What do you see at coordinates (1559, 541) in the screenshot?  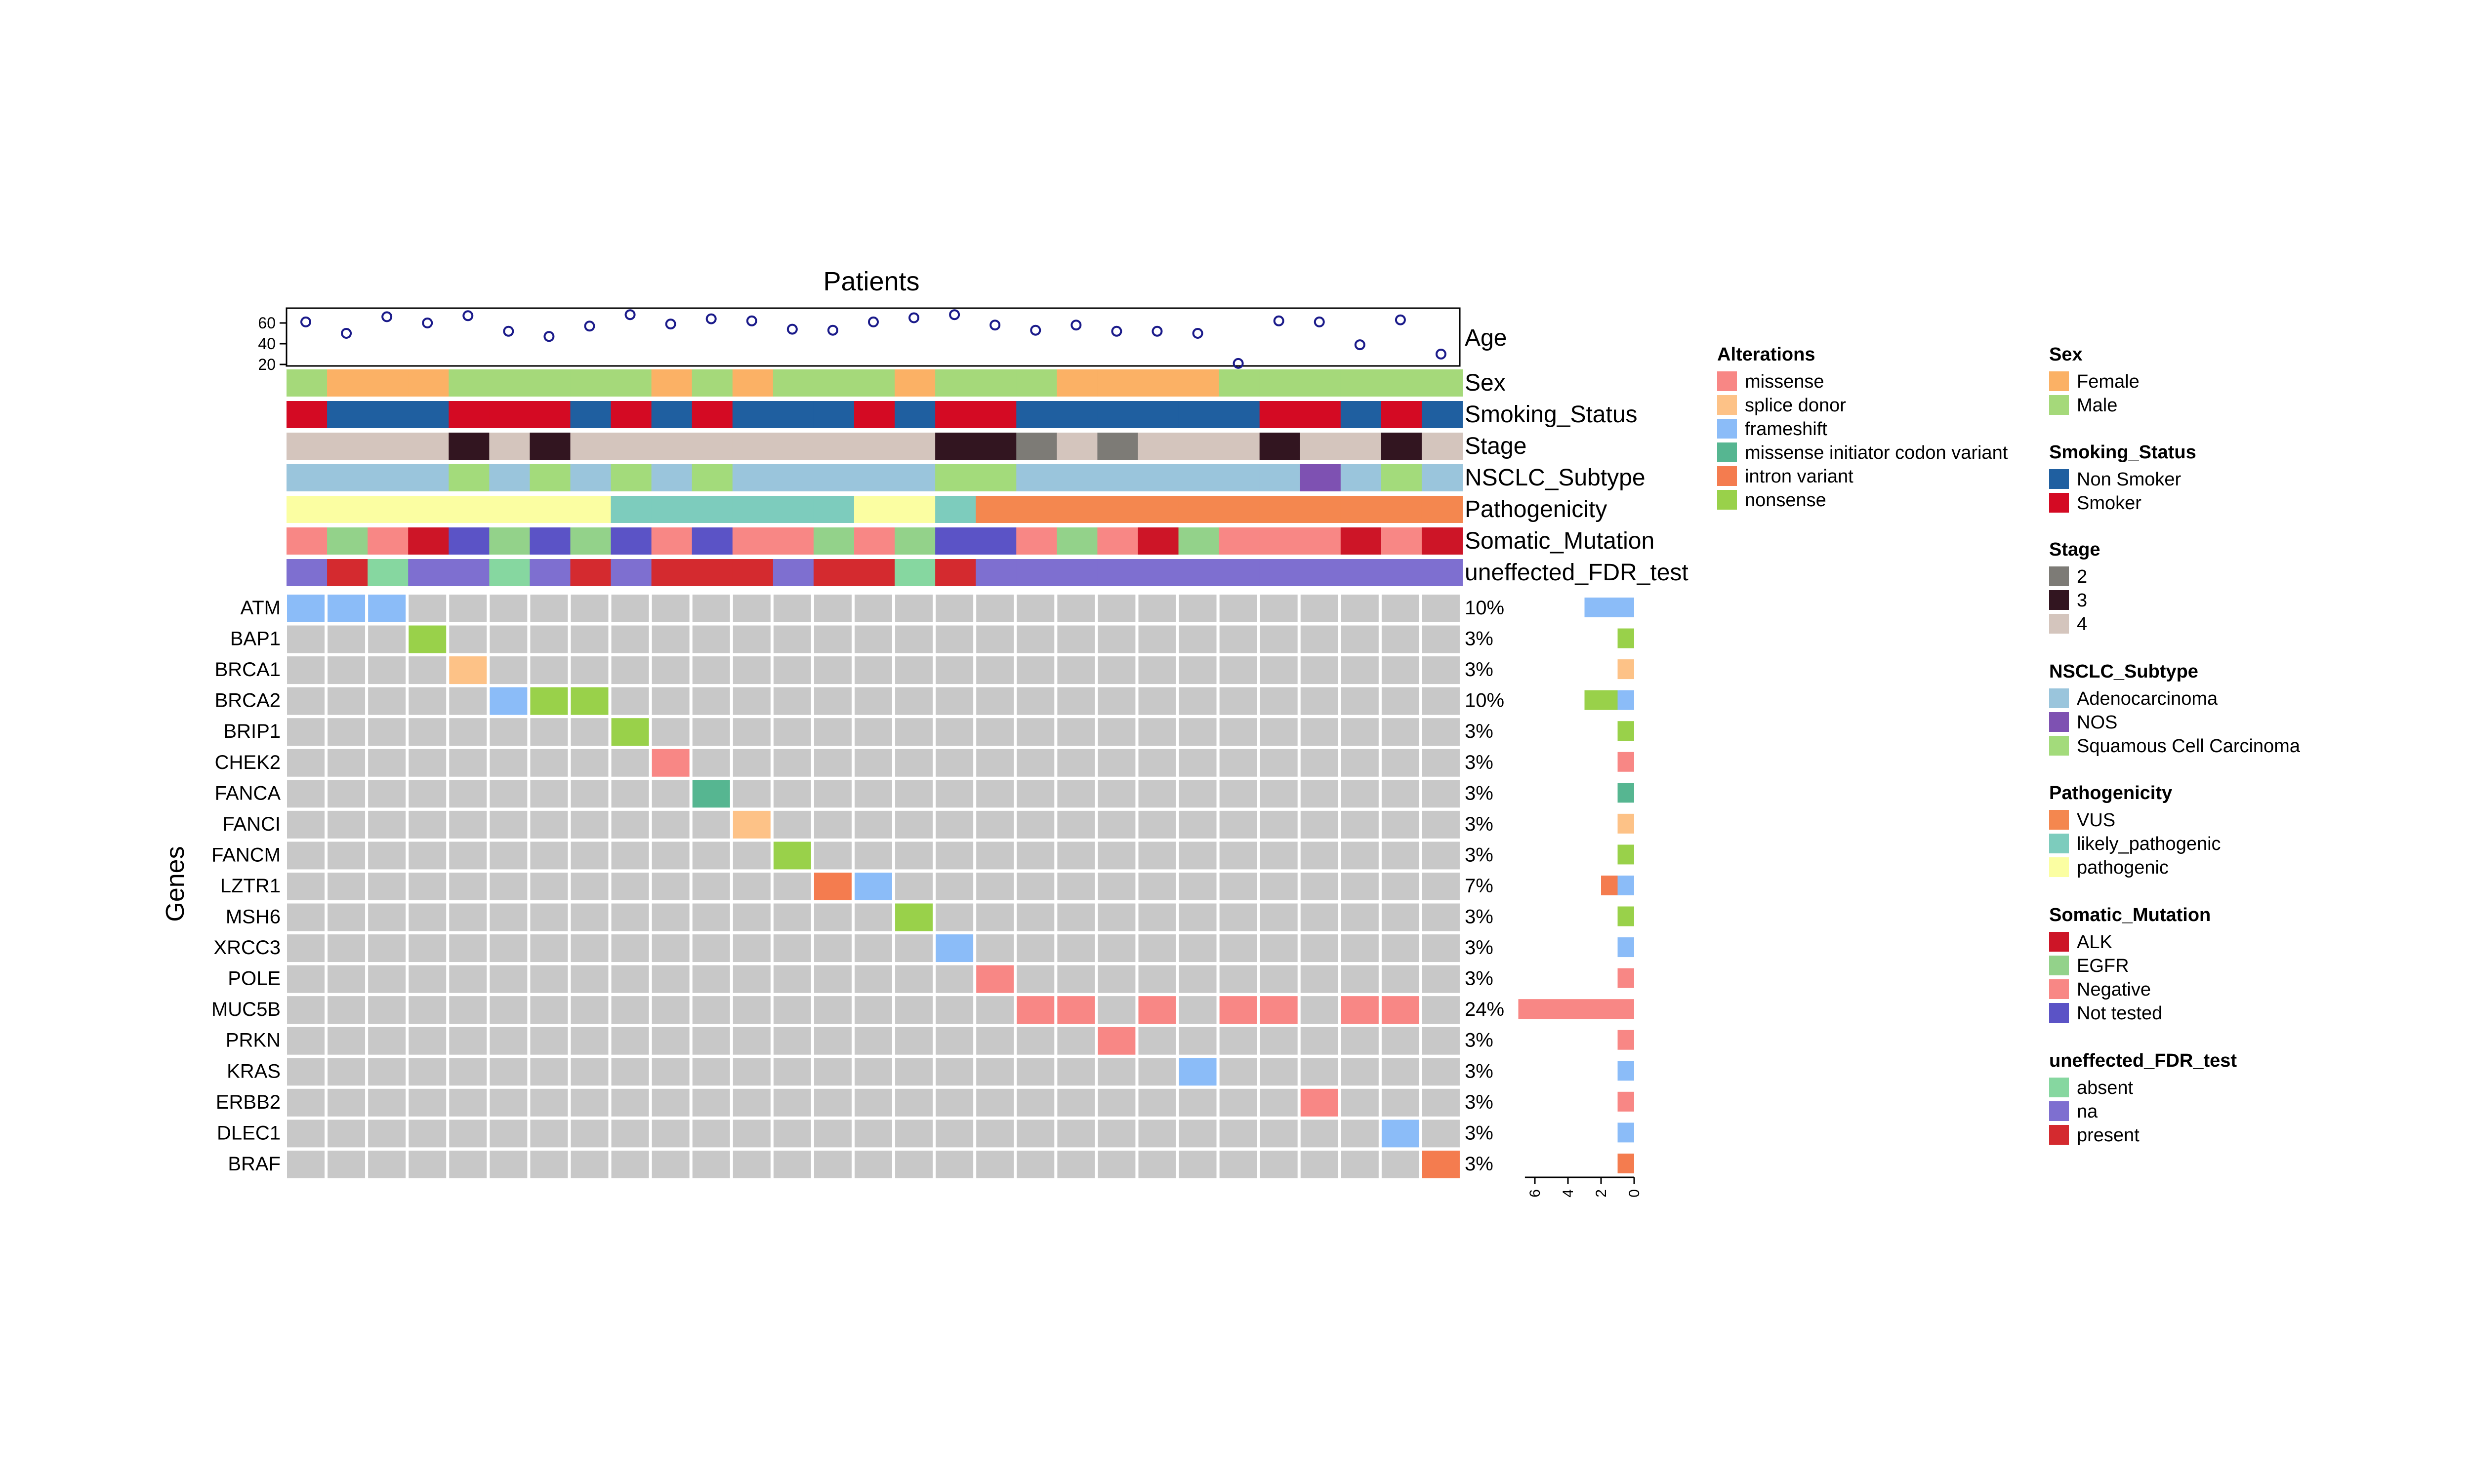 I see `annotation-label-somatic-mutation: Somatic_Mutation` at bounding box center [1559, 541].